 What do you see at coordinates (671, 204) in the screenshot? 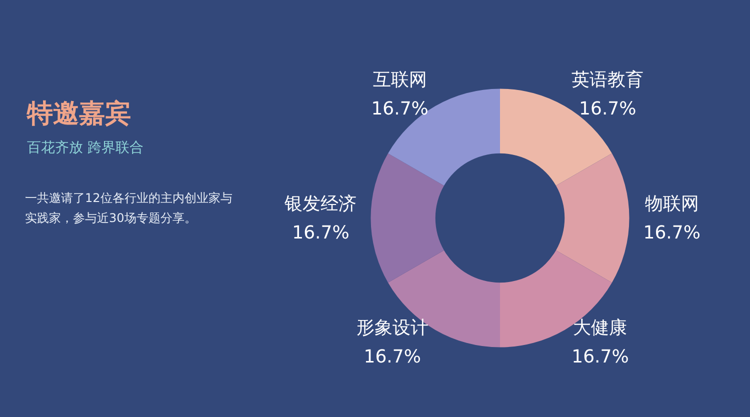
I see `slice-label: 物联网` at bounding box center [671, 204].